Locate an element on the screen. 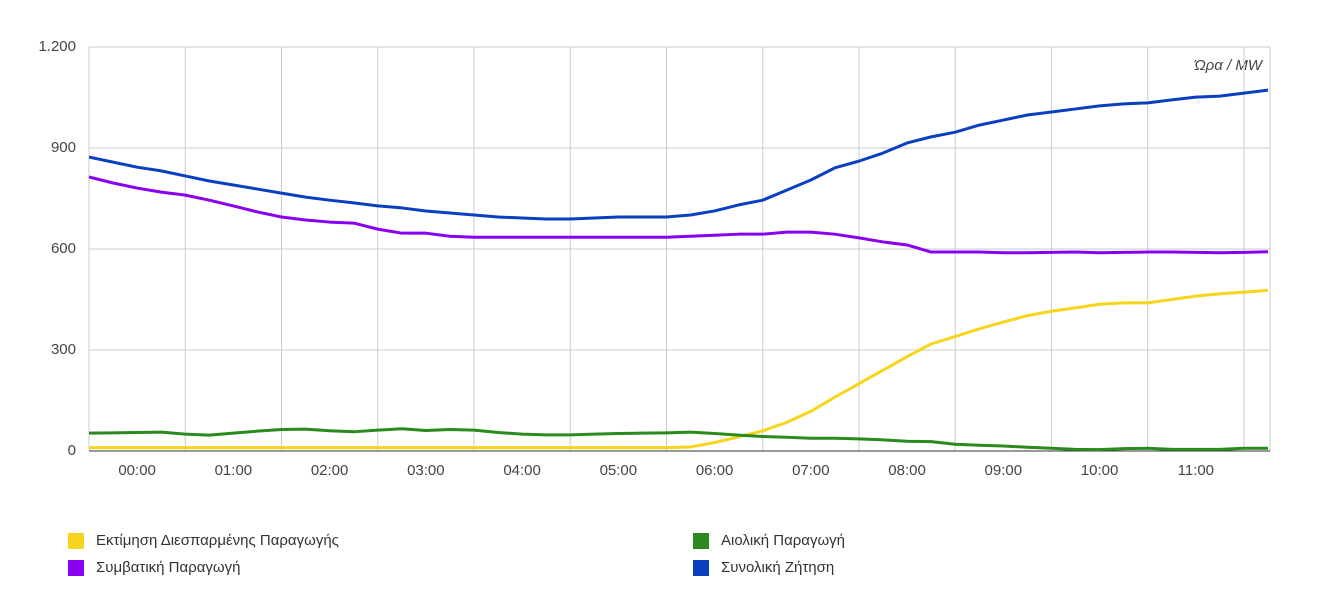  y-tick-label: 0 is located at coordinates (72, 450).